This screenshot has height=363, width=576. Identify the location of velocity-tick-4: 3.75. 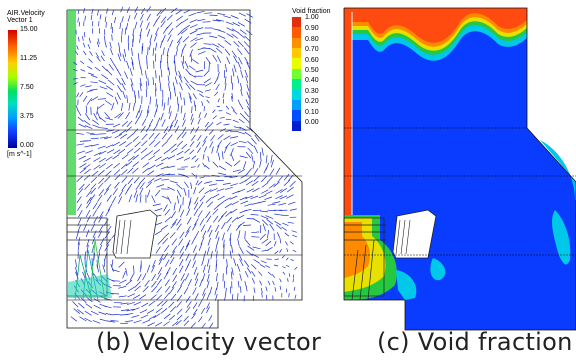
(27, 116).